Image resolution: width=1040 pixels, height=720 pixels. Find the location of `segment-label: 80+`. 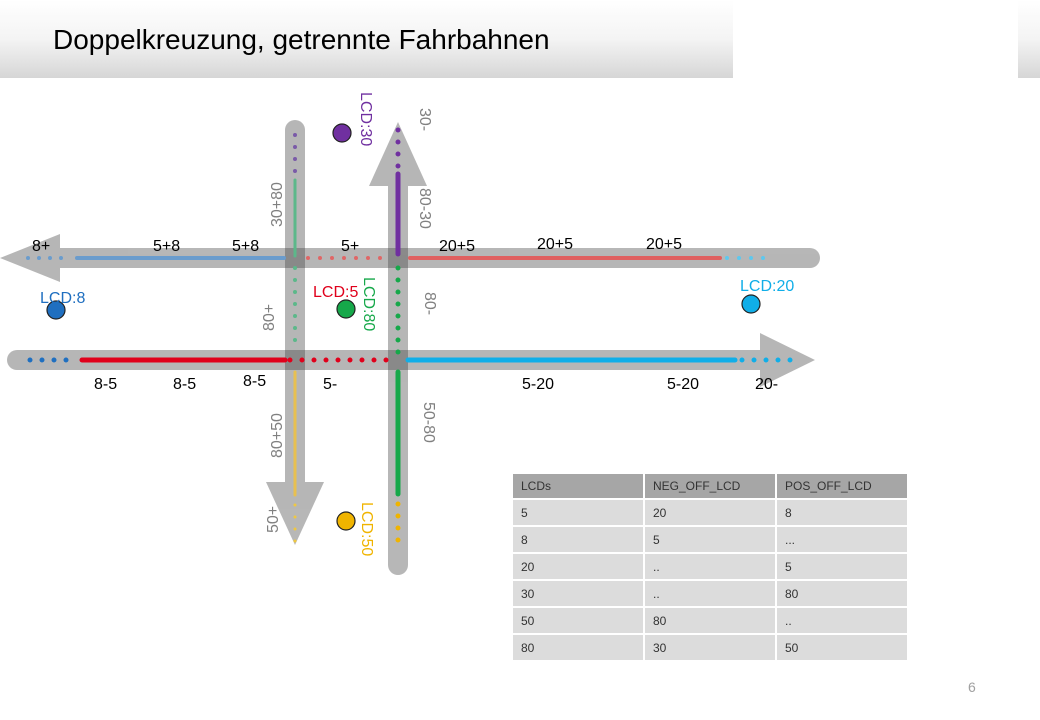

segment-label: 80+ is located at coordinates (269, 317).